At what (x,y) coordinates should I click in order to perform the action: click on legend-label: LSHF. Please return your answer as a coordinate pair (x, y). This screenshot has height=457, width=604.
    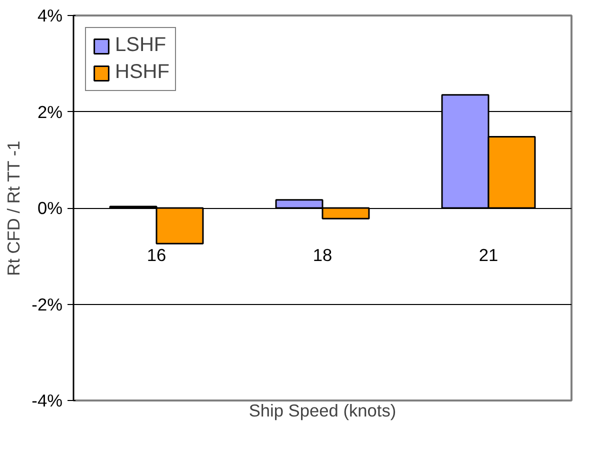
    Looking at the image, I should click on (140, 45).